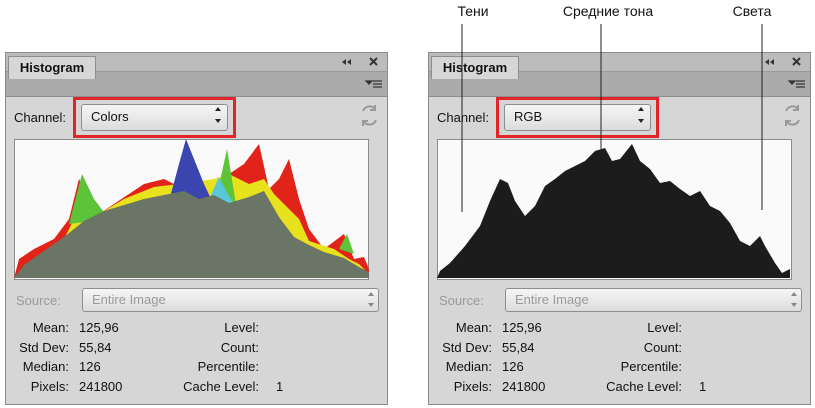 The height and width of the screenshot is (408, 815). Describe the element at coordinates (473, 11) in the screenshot. I see `annotation: Тени` at that location.